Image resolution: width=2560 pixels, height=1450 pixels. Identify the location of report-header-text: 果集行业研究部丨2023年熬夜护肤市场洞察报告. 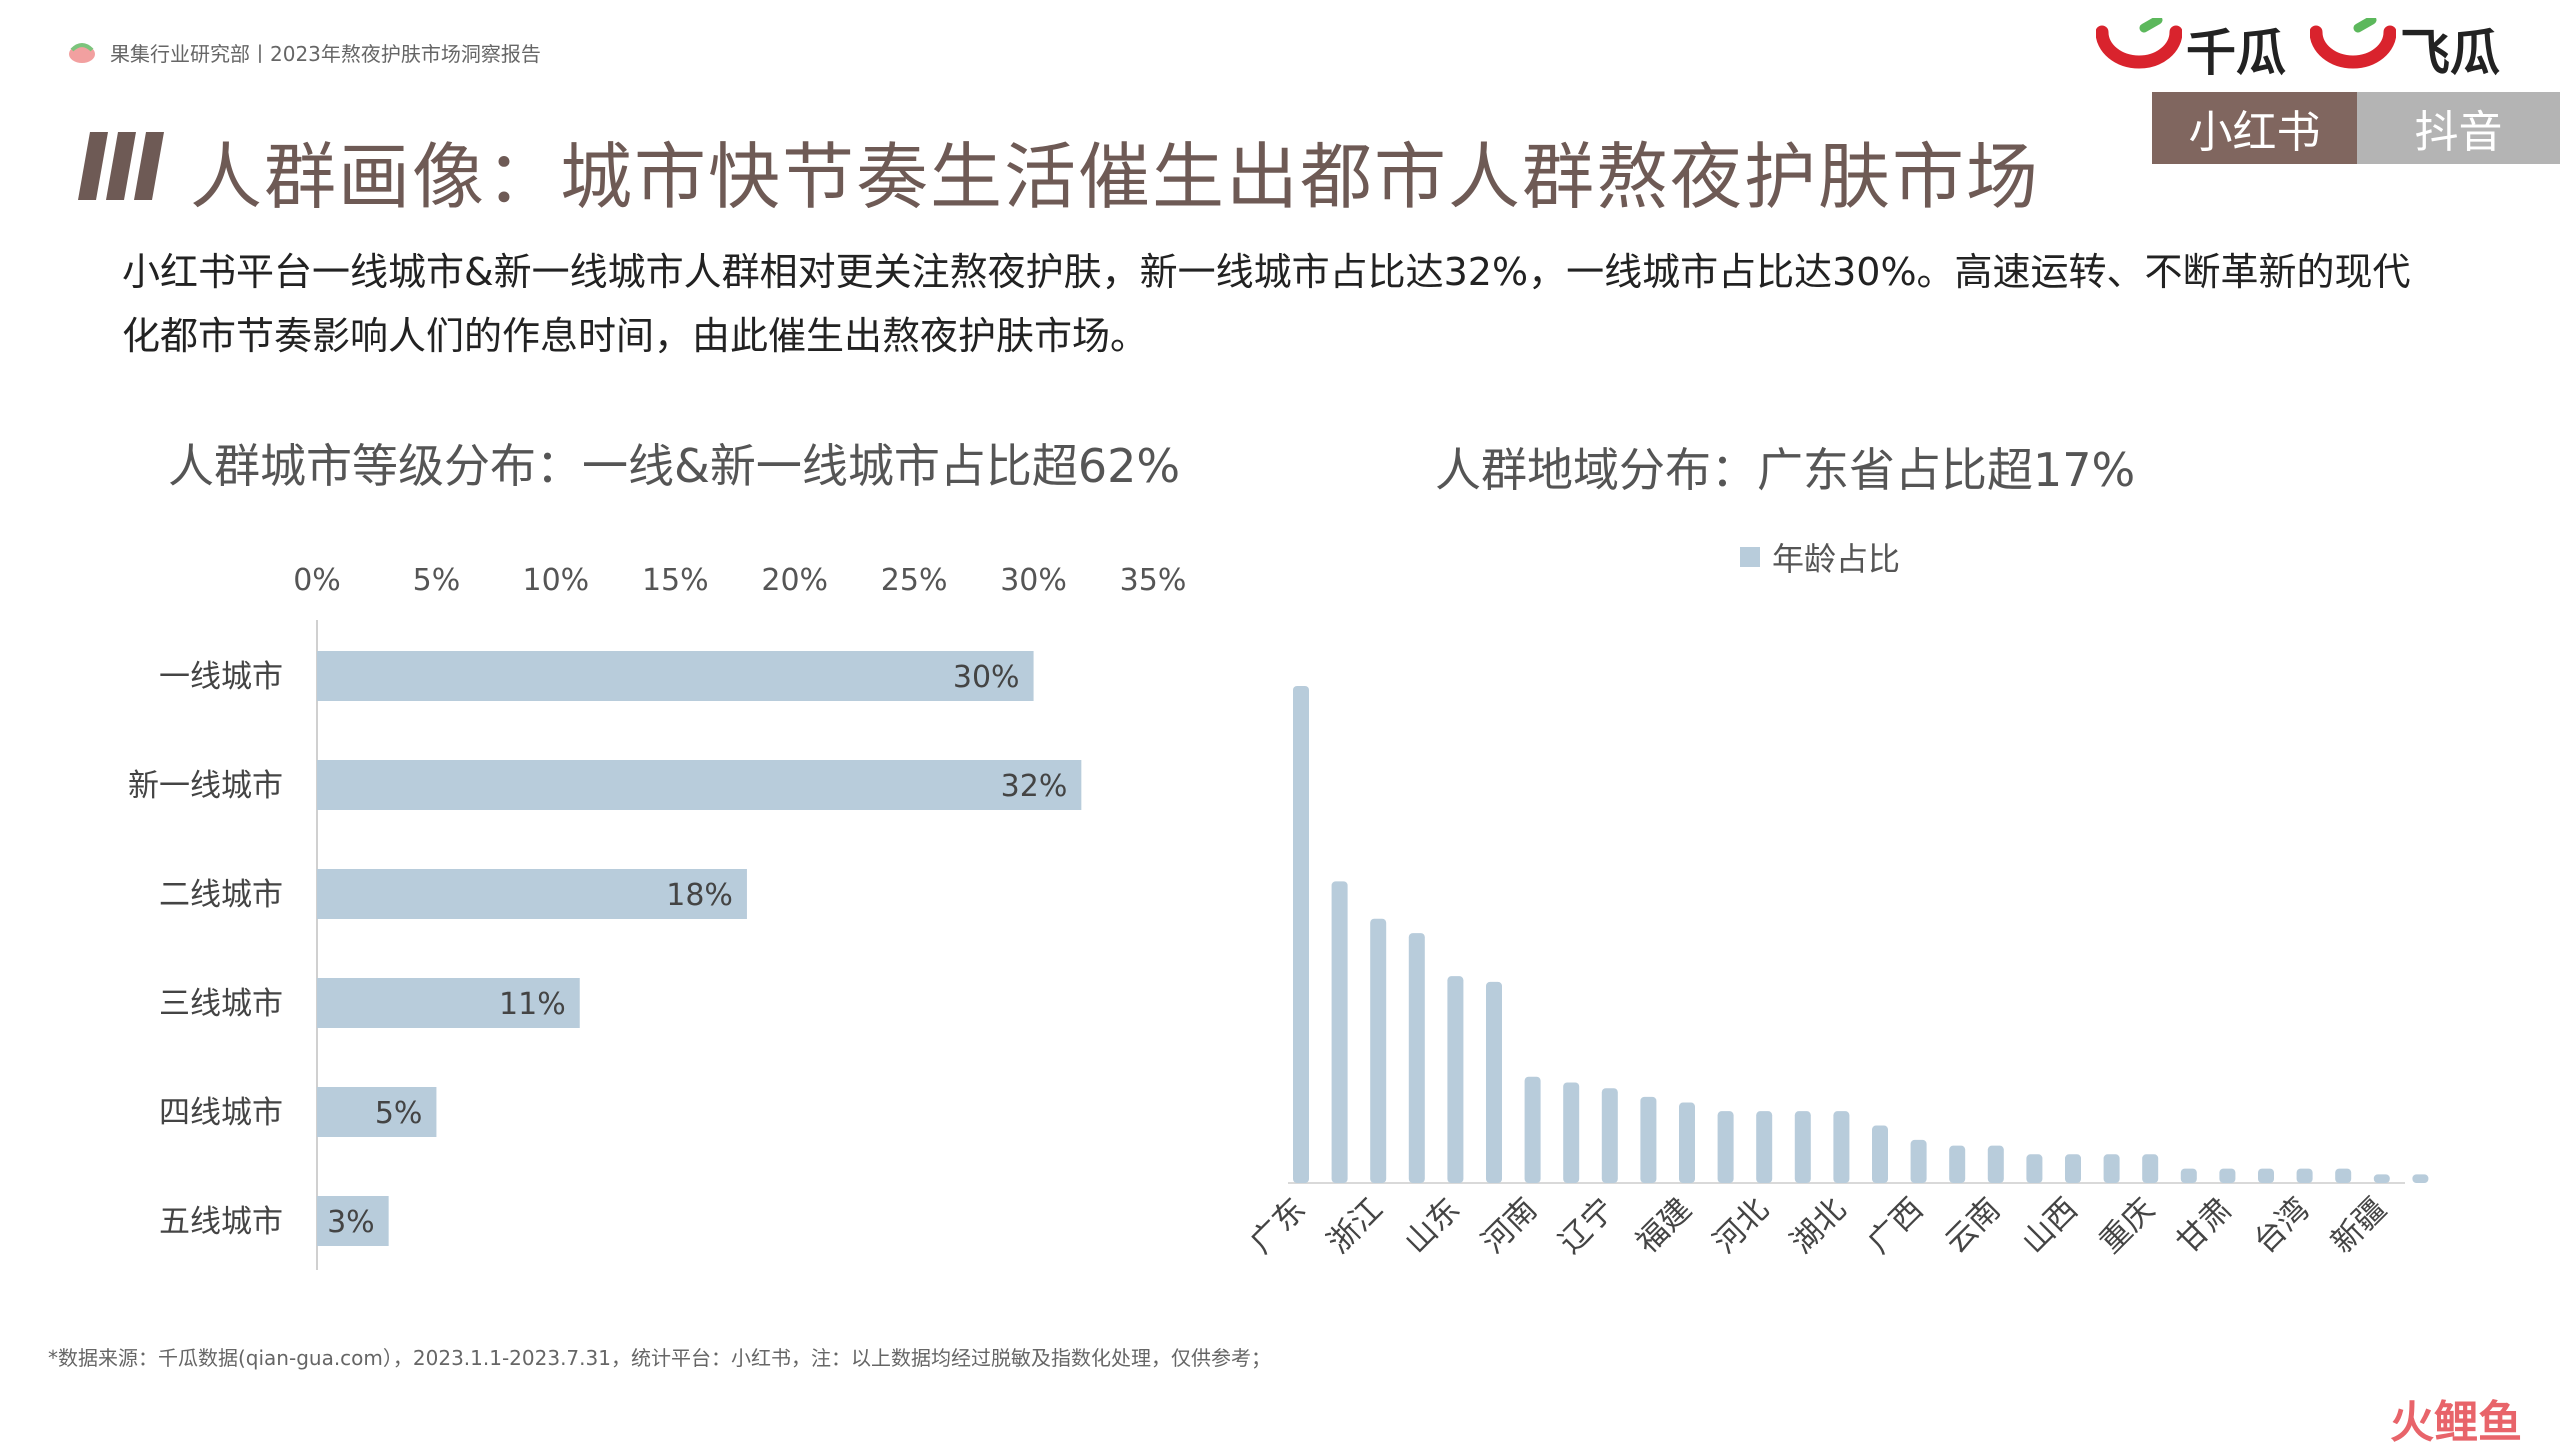
(325, 54).